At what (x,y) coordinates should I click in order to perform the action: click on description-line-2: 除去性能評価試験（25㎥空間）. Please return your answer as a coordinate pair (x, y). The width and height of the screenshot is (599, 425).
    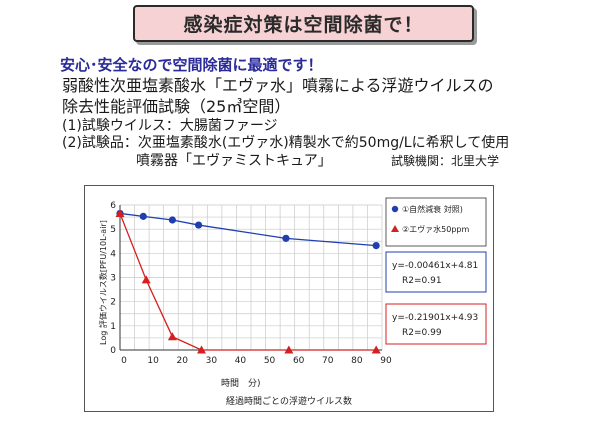
    Looking at the image, I should click on (176, 106).